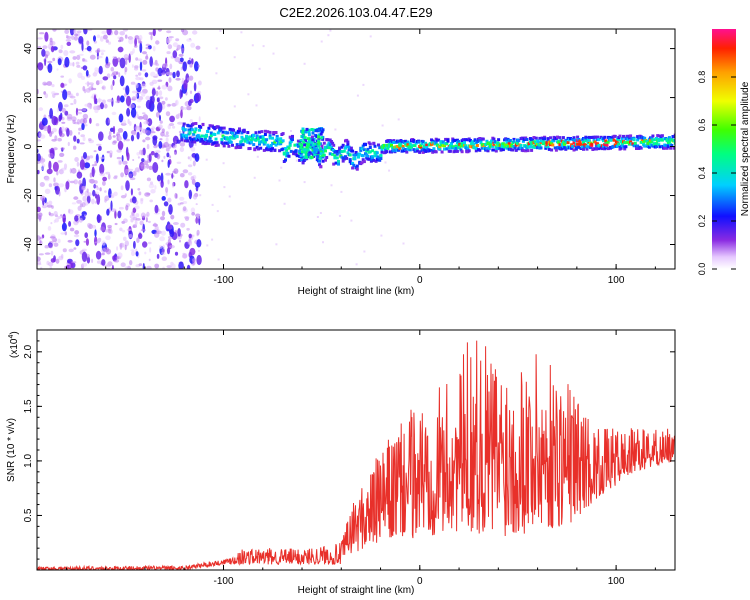  What do you see at coordinates (14, 344) in the screenshot?
I see `snr-scale-label: (x104)` at bounding box center [14, 344].